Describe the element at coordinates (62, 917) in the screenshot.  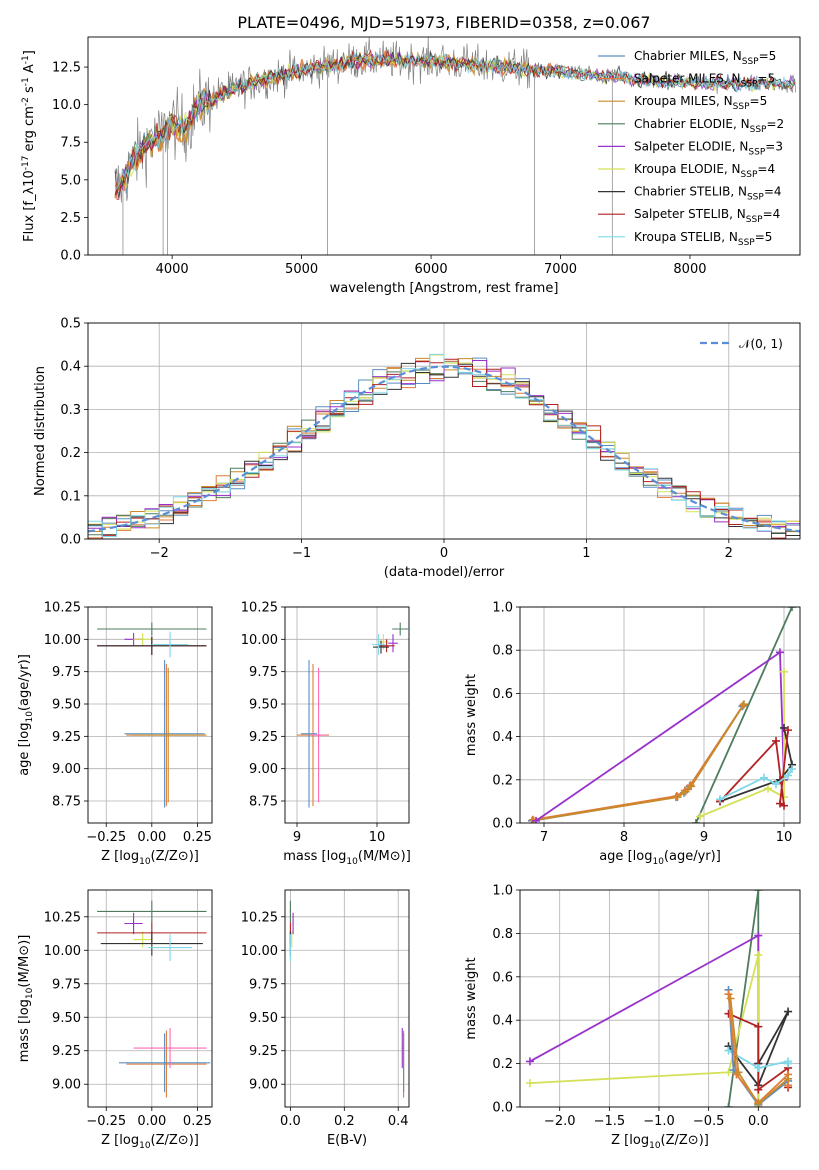
I see `y-tick-label: 10.25` at that location.